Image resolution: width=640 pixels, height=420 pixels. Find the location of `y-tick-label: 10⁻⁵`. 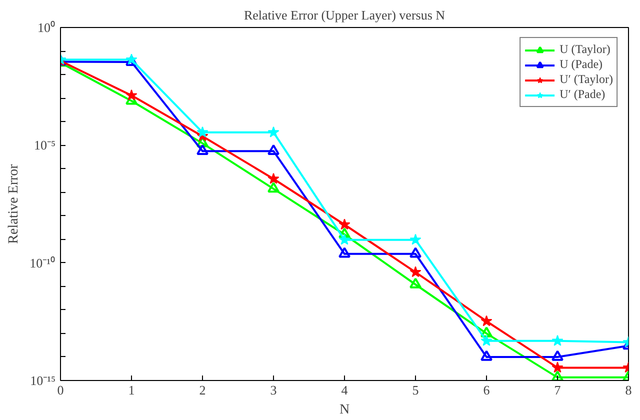

y-tick-label: 10⁻⁵ is located at coordinates (45, 145).